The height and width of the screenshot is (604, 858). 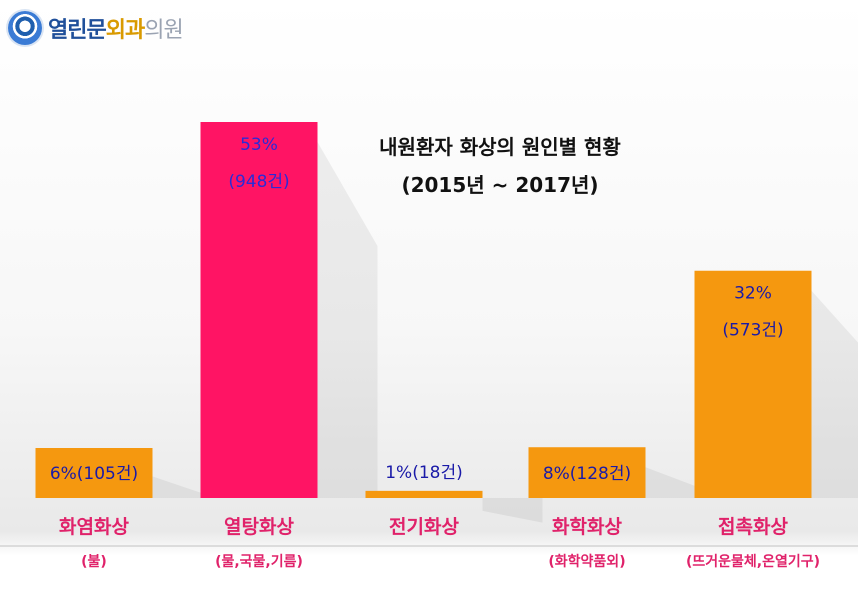 I want to click on category-label: 열탕화상, so click(x=259, y=527).